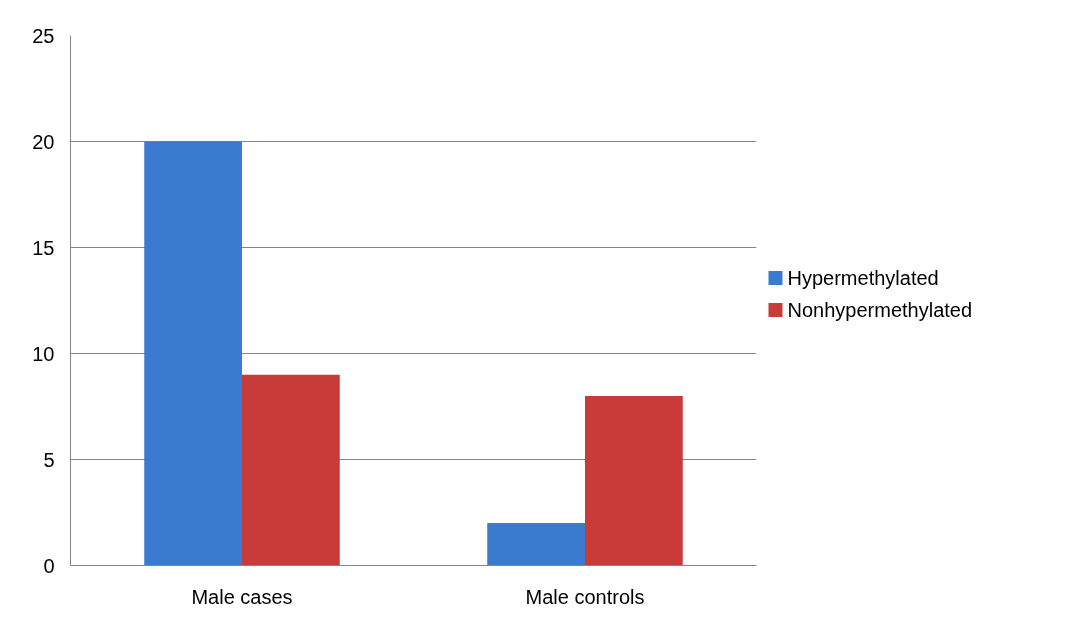 Image resolution: width=1081 pixels, height=633 pixels. I want to click on y-tick-label: 10, so click(43, 353).